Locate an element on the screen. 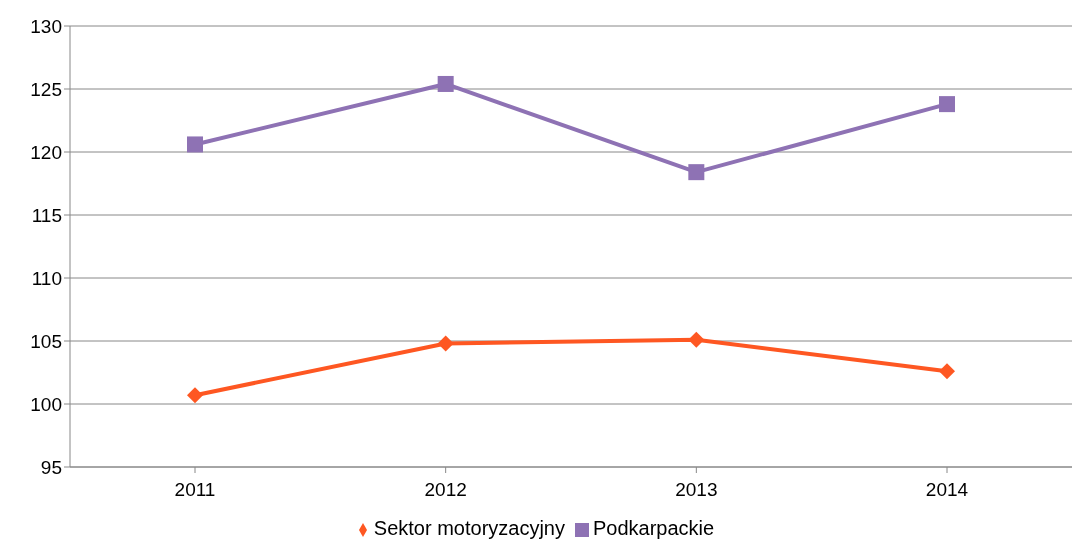 This screenshot has height=548, width=1084. y-tick-label: 95 is located at coordinates (51, 467).